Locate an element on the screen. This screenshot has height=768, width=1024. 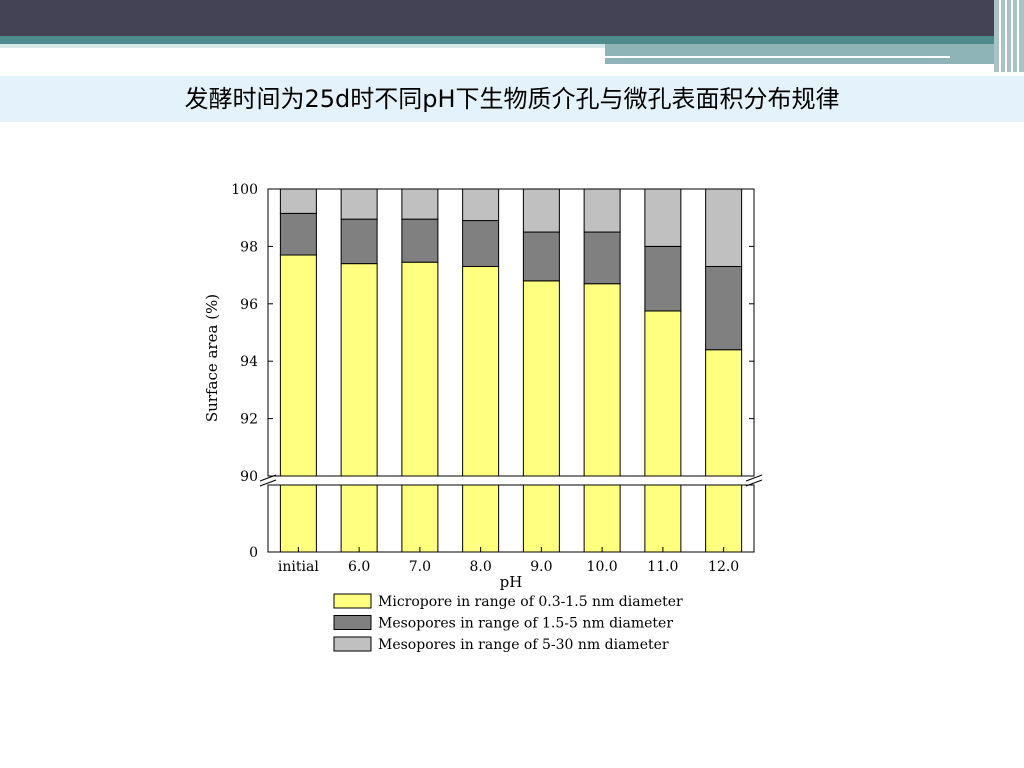
header-stripe-line is located at coordinates (777, 57).